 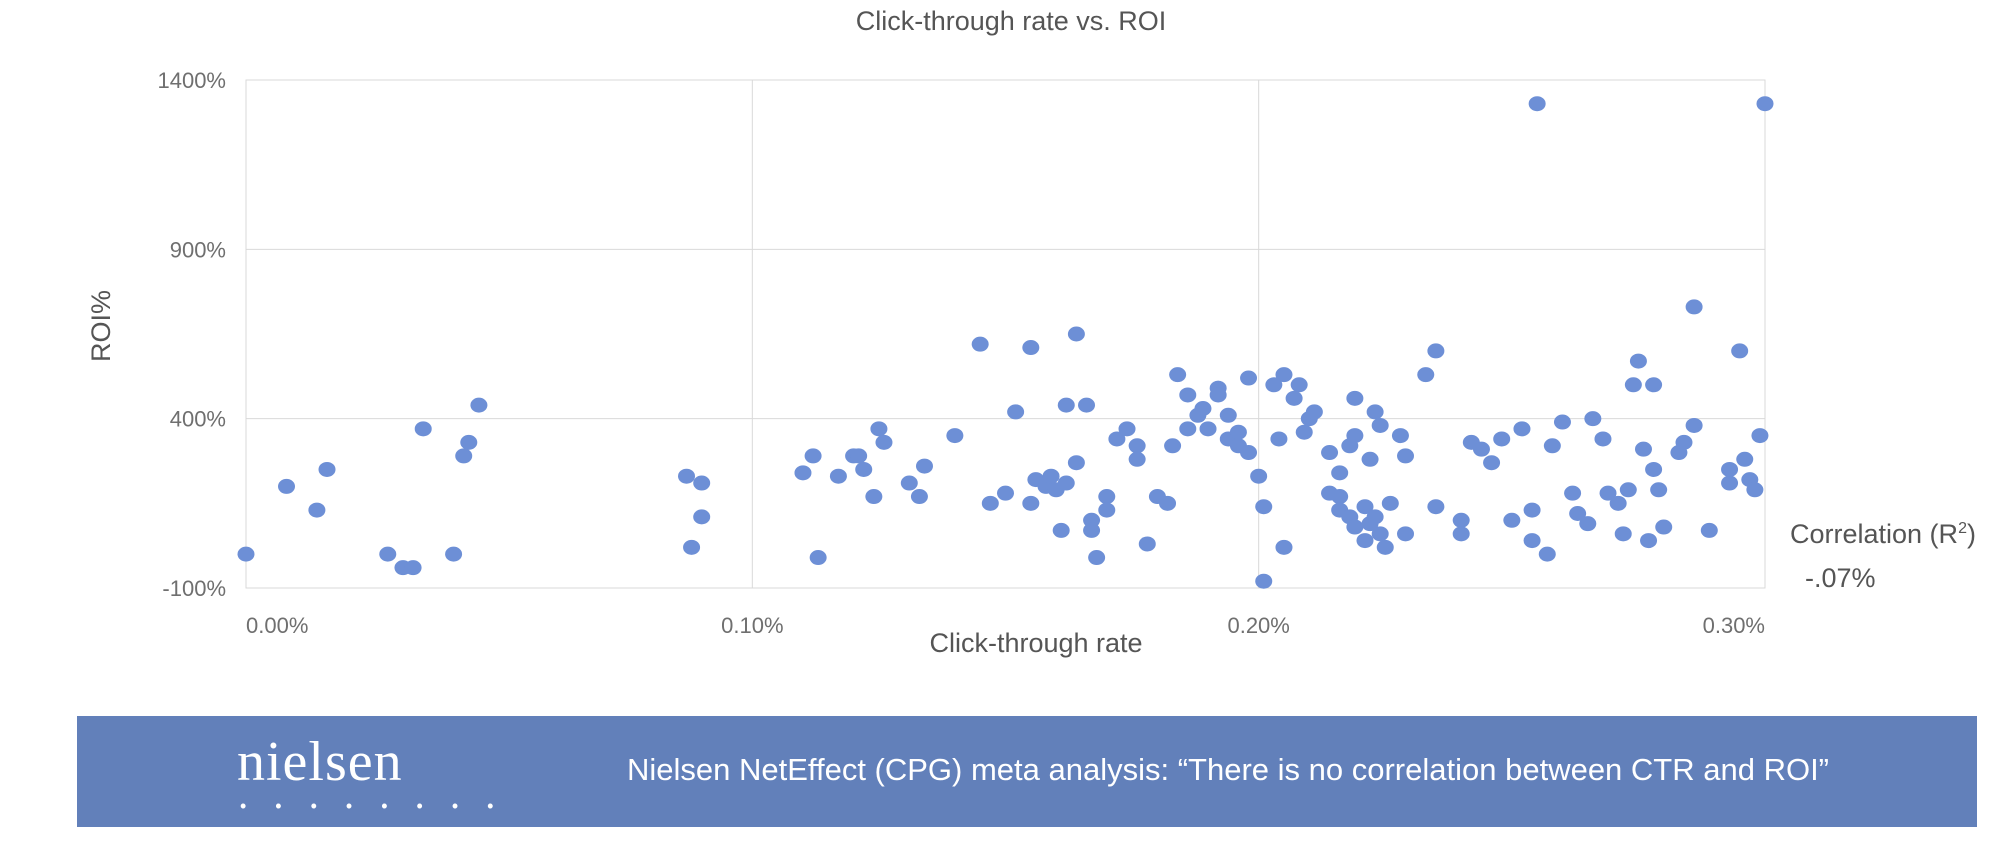 What do you see at coordinates (1840, 578) in the screenshot?
I see `correlation-value: -.07%` at bounding box center [1840, 578].